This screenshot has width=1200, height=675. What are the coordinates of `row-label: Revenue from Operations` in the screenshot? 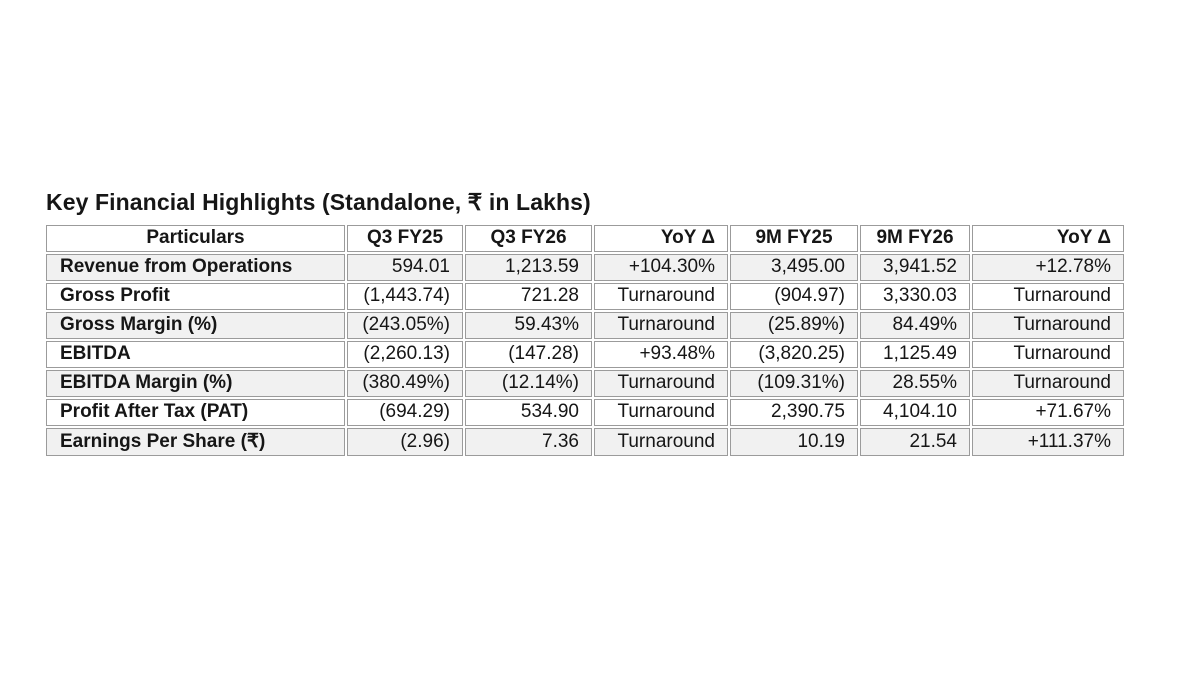 It's located at (195, 267).